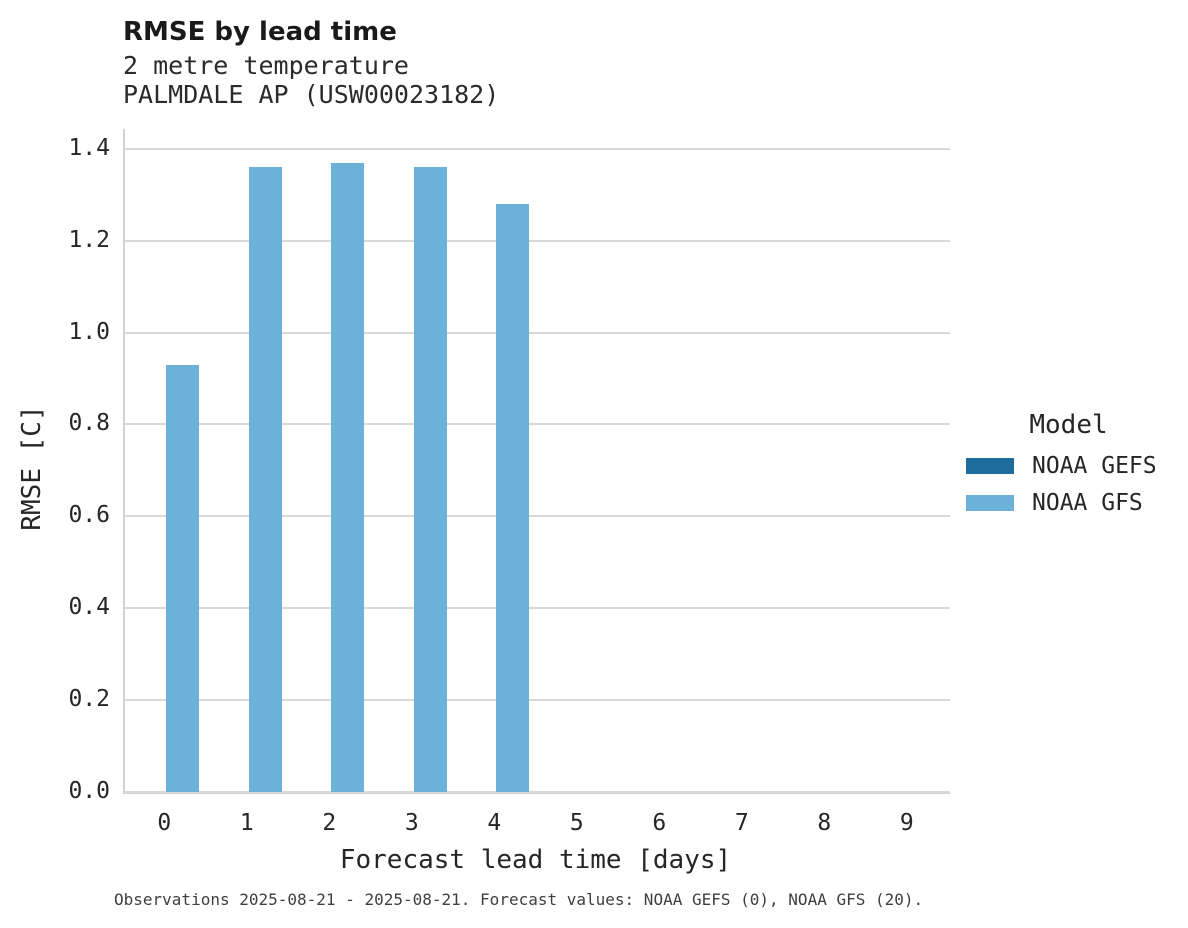 Image resolution: width=1188 pixels, height=928 pixels. What do you see at coordinates (89, 147) in the screenshot?
I see `y-tick-label-1.4: 1.4` at bounding box center [89, 147].